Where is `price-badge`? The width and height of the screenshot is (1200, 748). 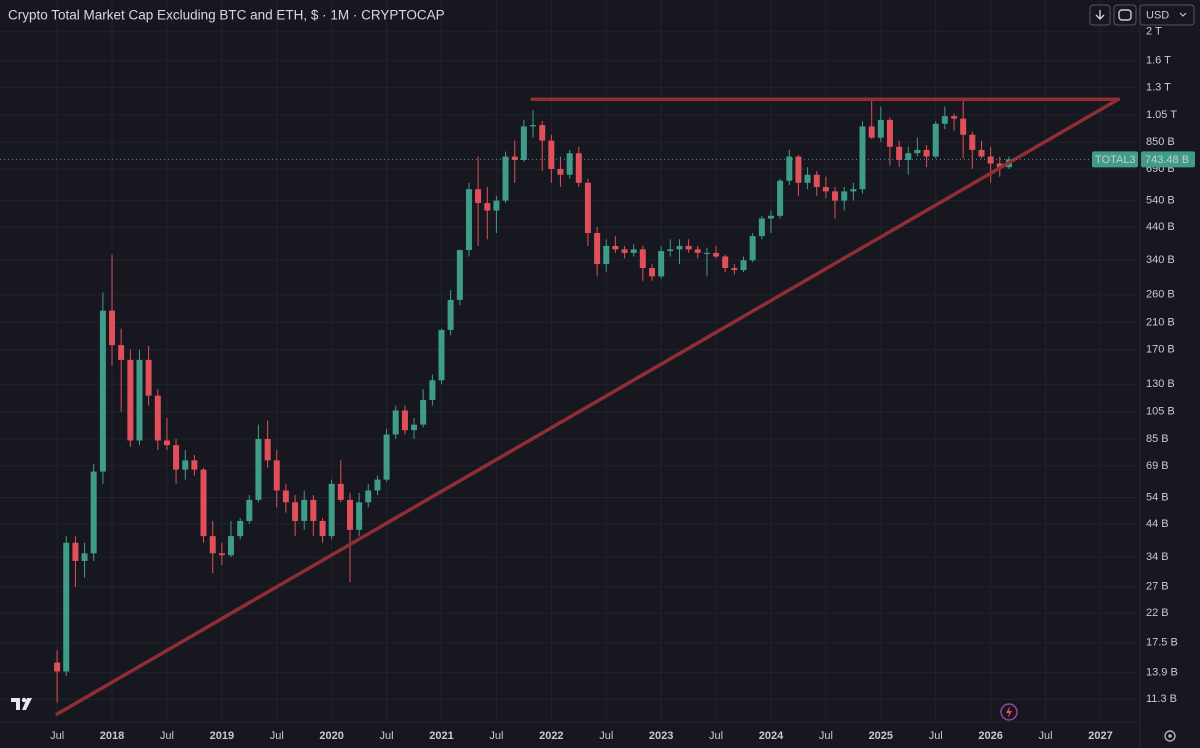 price-badge is located at coordinates (1168, 159).